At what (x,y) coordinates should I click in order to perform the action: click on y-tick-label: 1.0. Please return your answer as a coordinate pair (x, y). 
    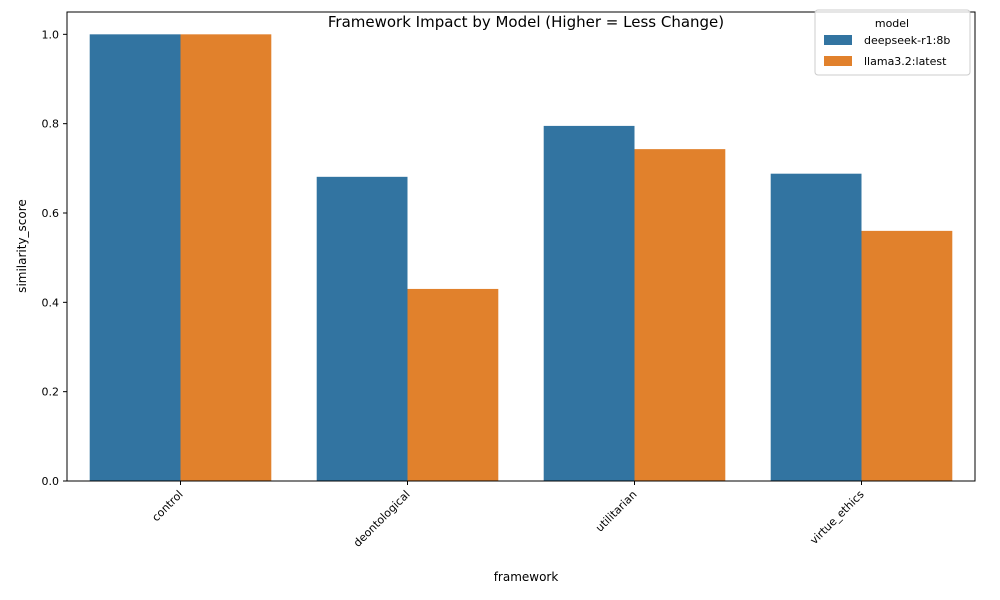
    Looking at the image, I should click on (51, 34).